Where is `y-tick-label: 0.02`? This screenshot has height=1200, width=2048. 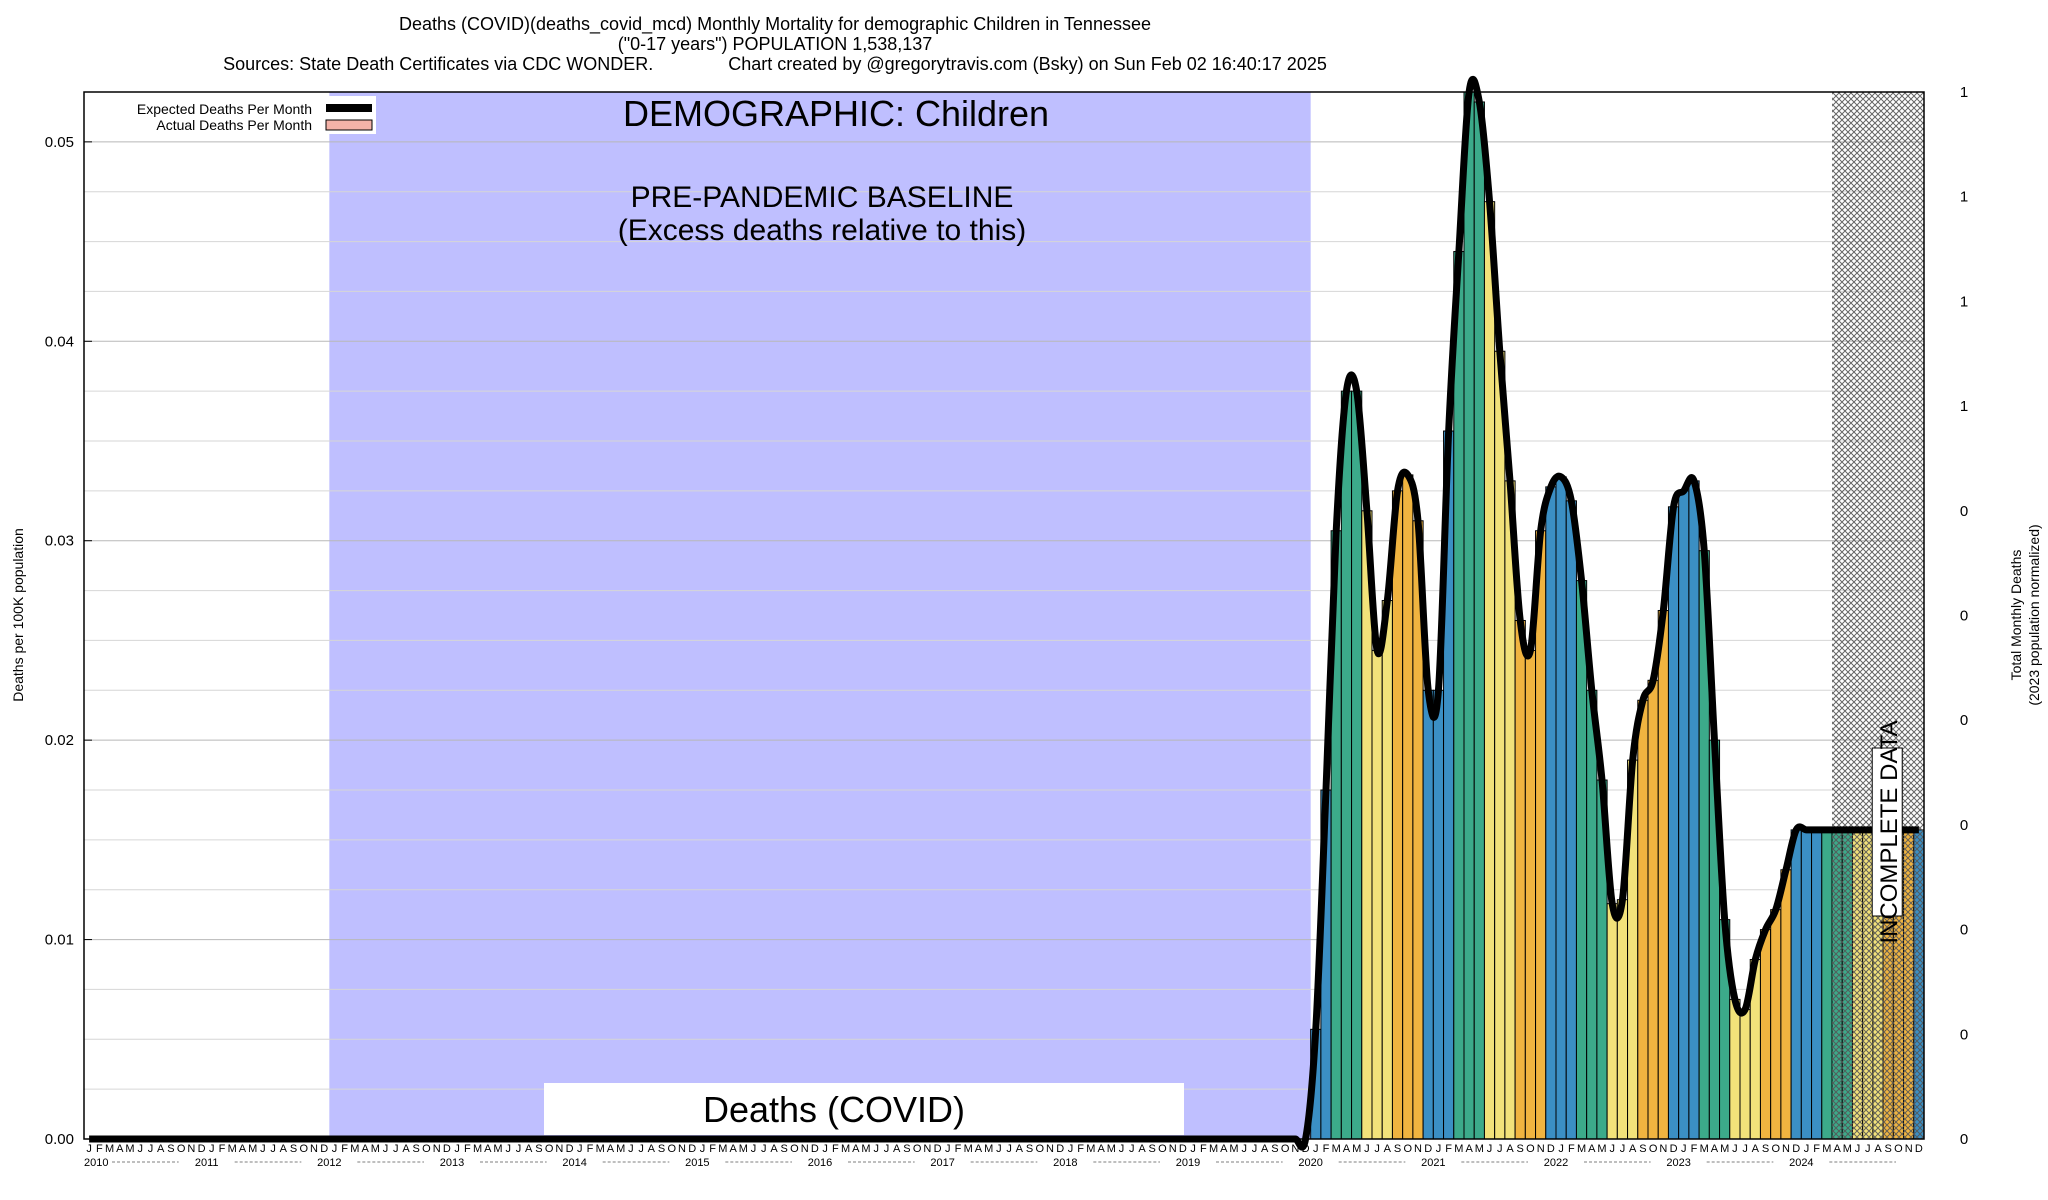 y-tick-label: 0.02 is located at coordinates (59, 740).